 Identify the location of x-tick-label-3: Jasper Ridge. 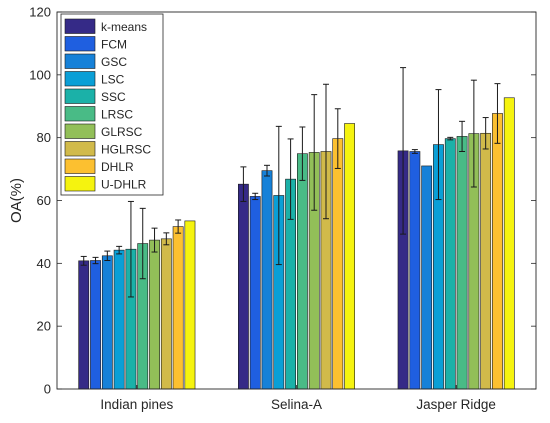
(456, 404).